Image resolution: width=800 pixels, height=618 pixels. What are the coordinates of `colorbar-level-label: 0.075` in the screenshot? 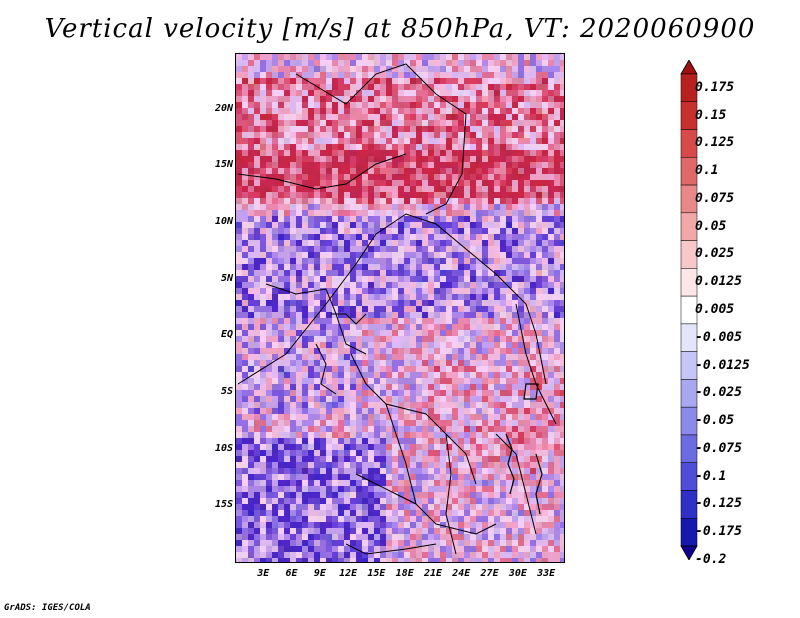 It's located at (715, 198).